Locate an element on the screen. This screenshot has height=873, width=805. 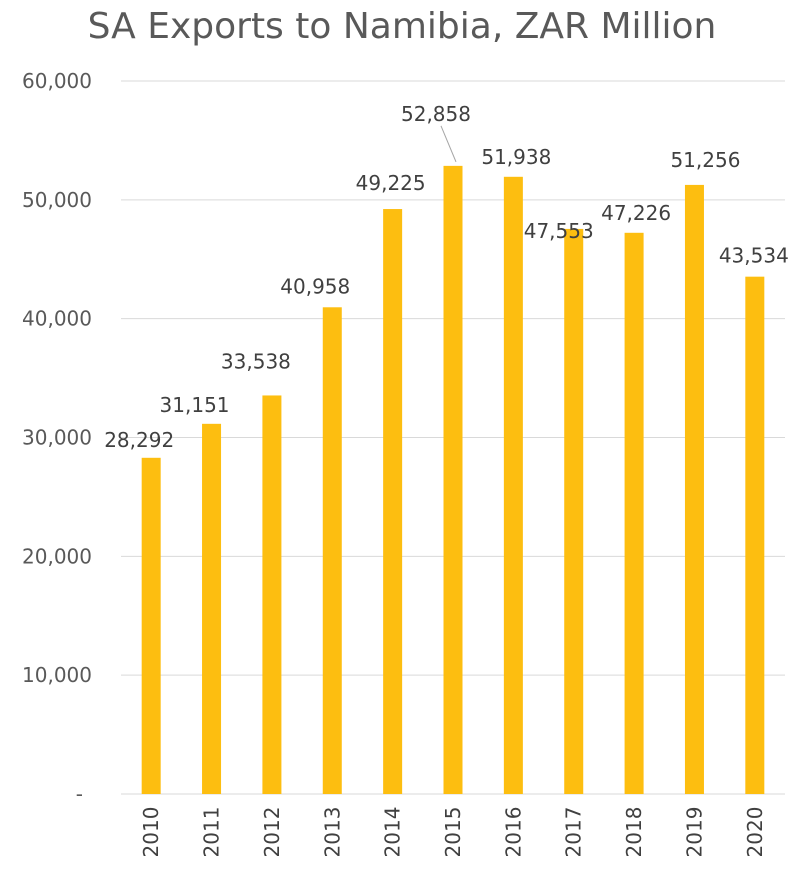
bar-2010 is located at coordinates (151, 625).